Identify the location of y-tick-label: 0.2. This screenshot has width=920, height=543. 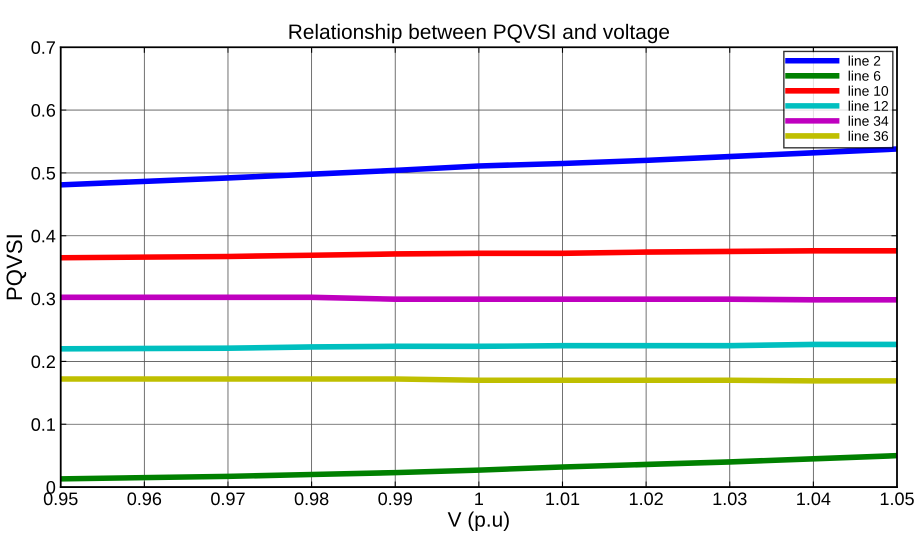
(43, 361).